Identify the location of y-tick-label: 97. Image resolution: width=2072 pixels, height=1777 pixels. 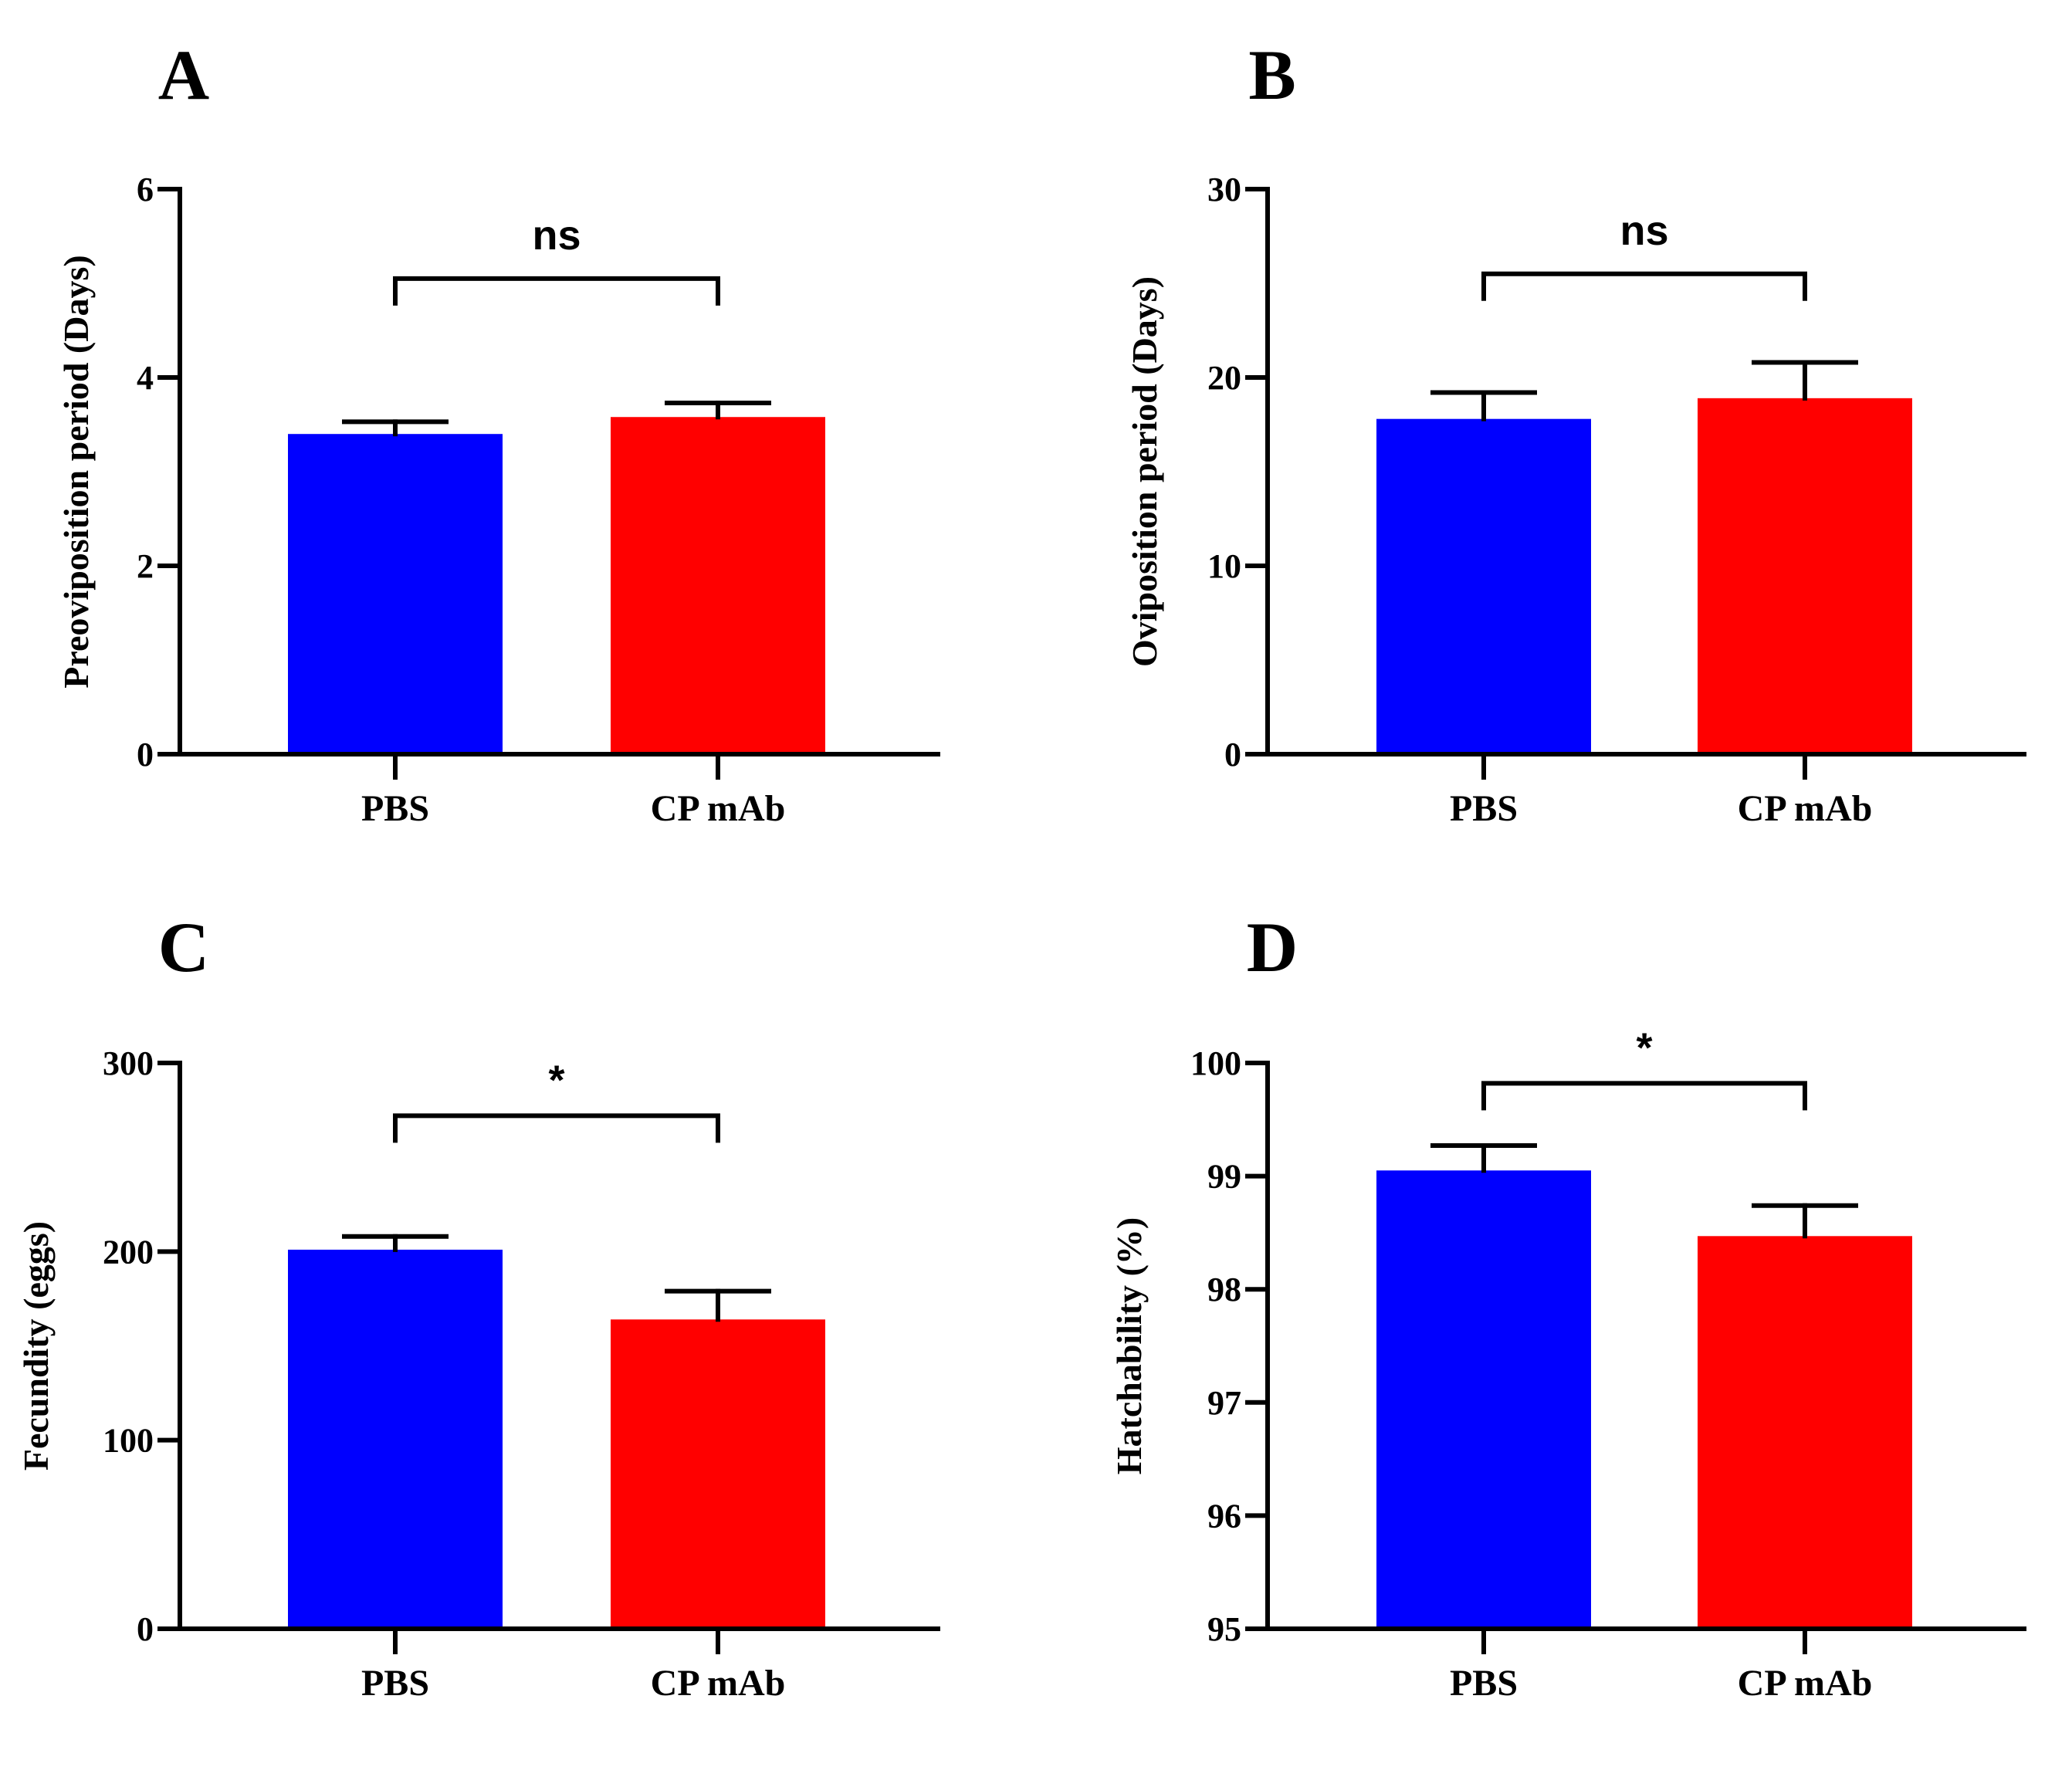
(1224, 1403).